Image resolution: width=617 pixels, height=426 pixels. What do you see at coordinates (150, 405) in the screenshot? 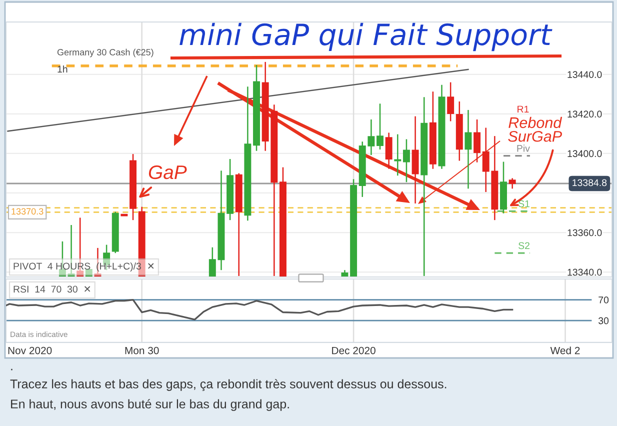
I see `text: En haut, nous avons buté sur le bas du grand gap.` at bounding box center [150, 405].